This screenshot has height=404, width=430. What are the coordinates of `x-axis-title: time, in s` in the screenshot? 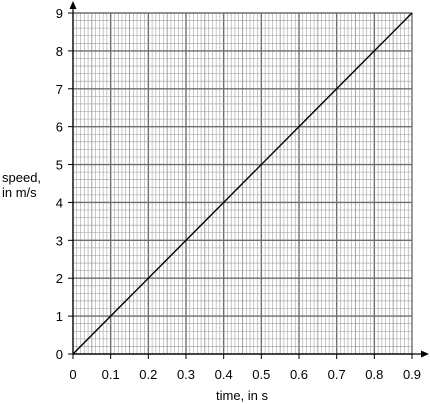 It's located at (242, 395).